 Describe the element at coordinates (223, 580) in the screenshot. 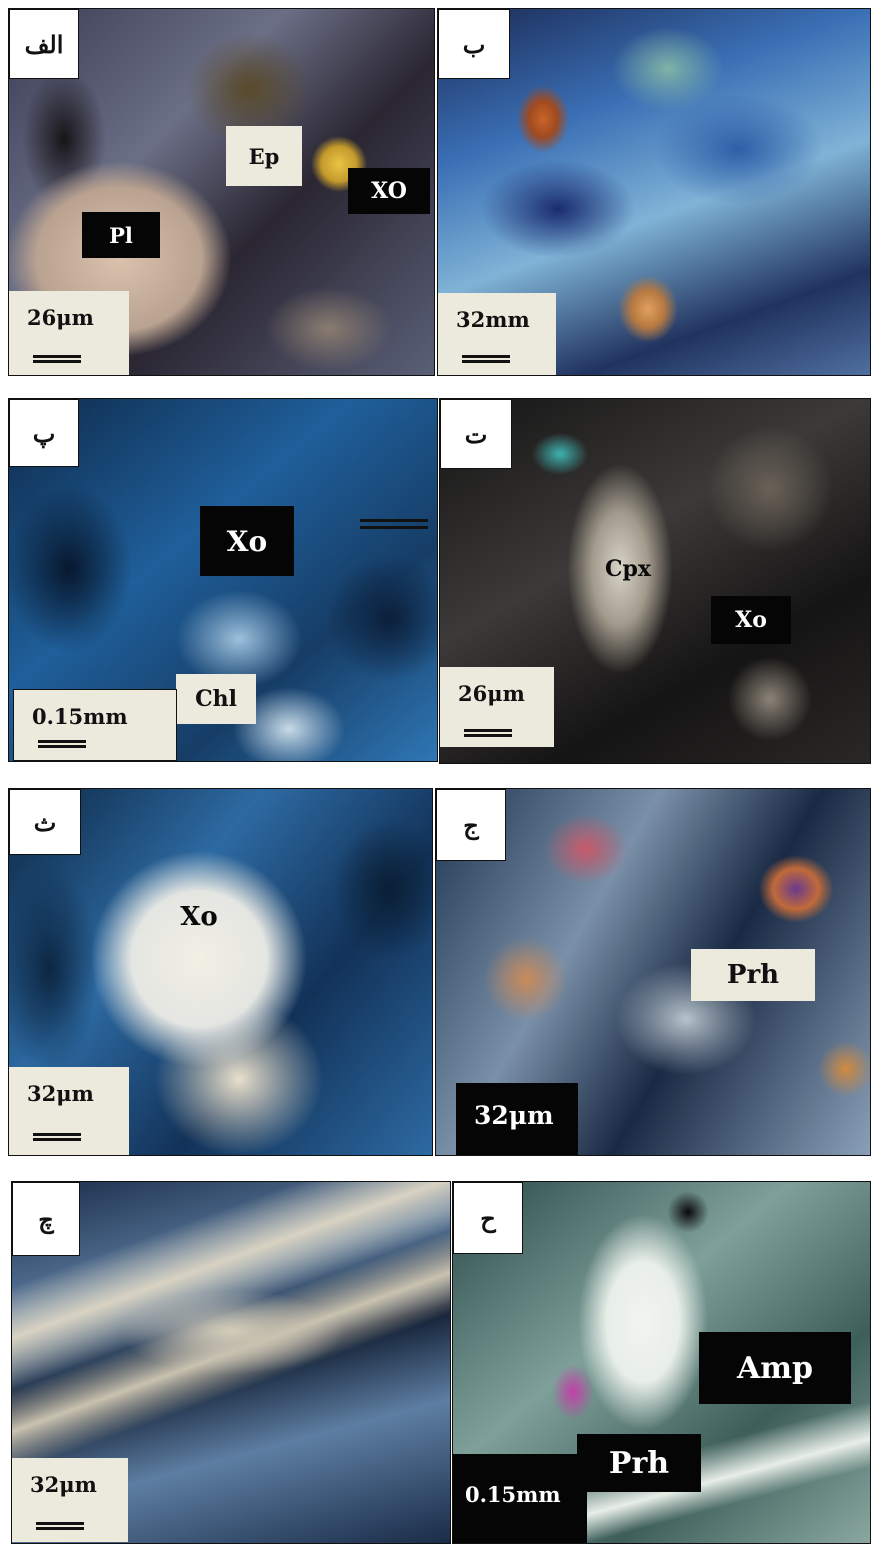

I see `panel-pe: پ Xo Chl 0.15mm` at that location.